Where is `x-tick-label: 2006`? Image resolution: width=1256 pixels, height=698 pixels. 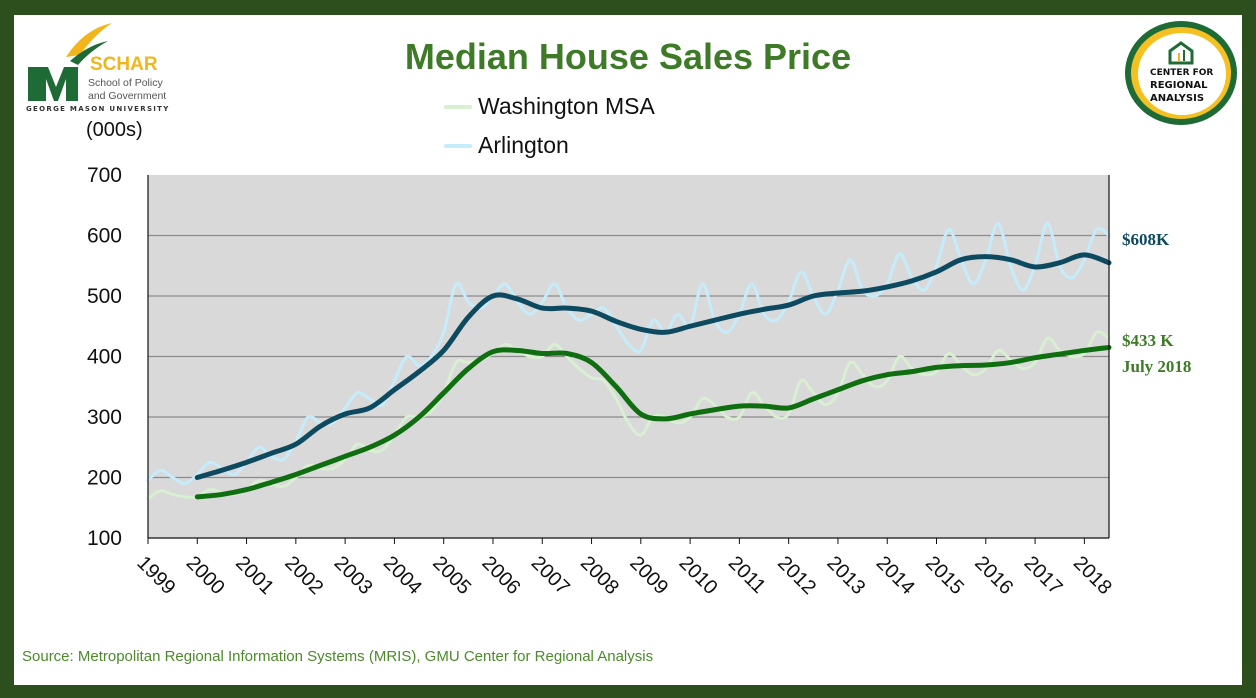
x-tick-label: 2006 is located at coordinates (500, 575).